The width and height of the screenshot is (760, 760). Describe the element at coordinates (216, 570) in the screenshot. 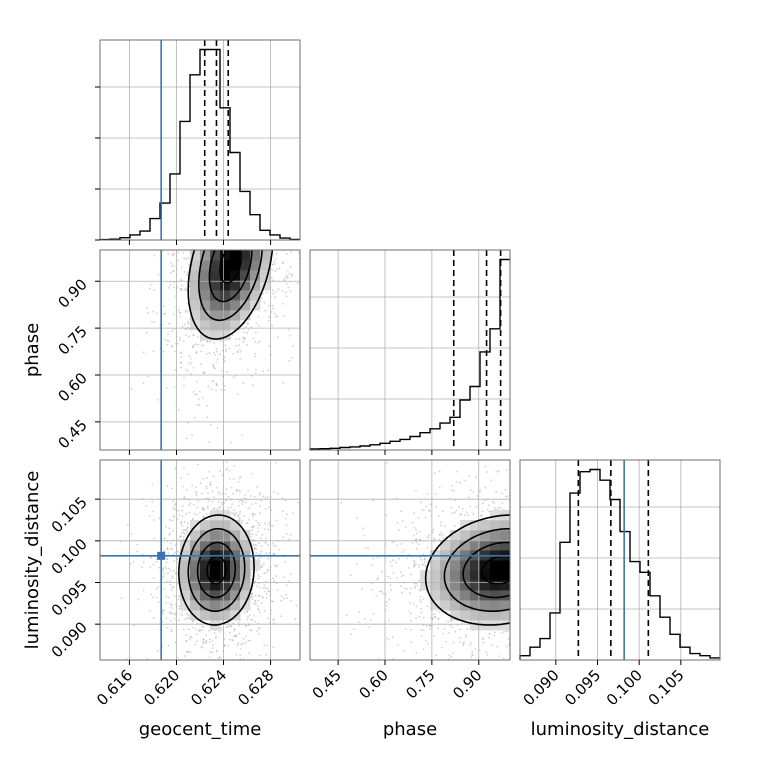

I see `contour-line` at that location.